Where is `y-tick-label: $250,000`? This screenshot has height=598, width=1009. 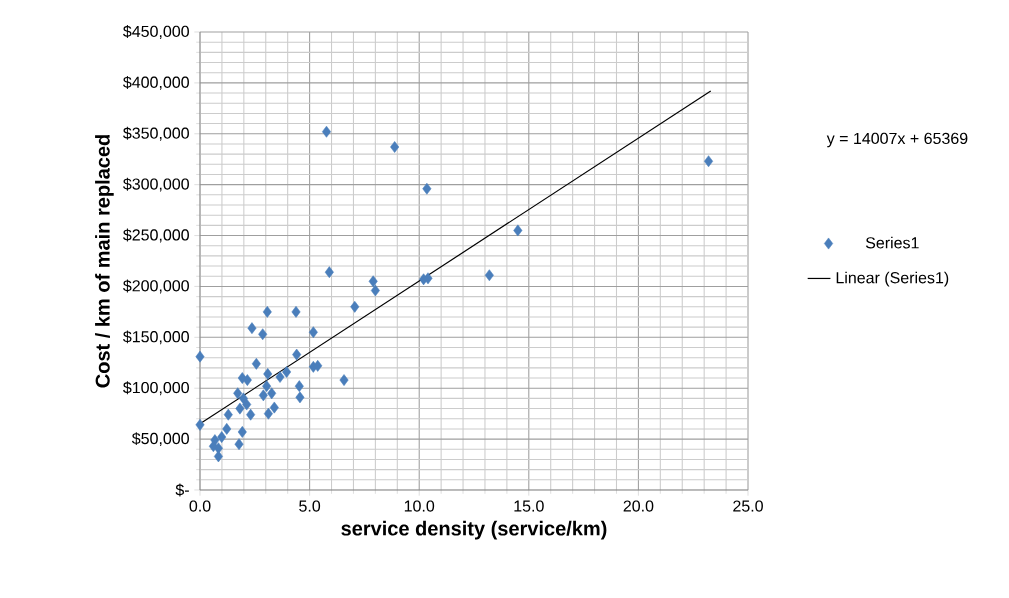
y-tick-label: $250,000 is located at coordinates (156, 235).